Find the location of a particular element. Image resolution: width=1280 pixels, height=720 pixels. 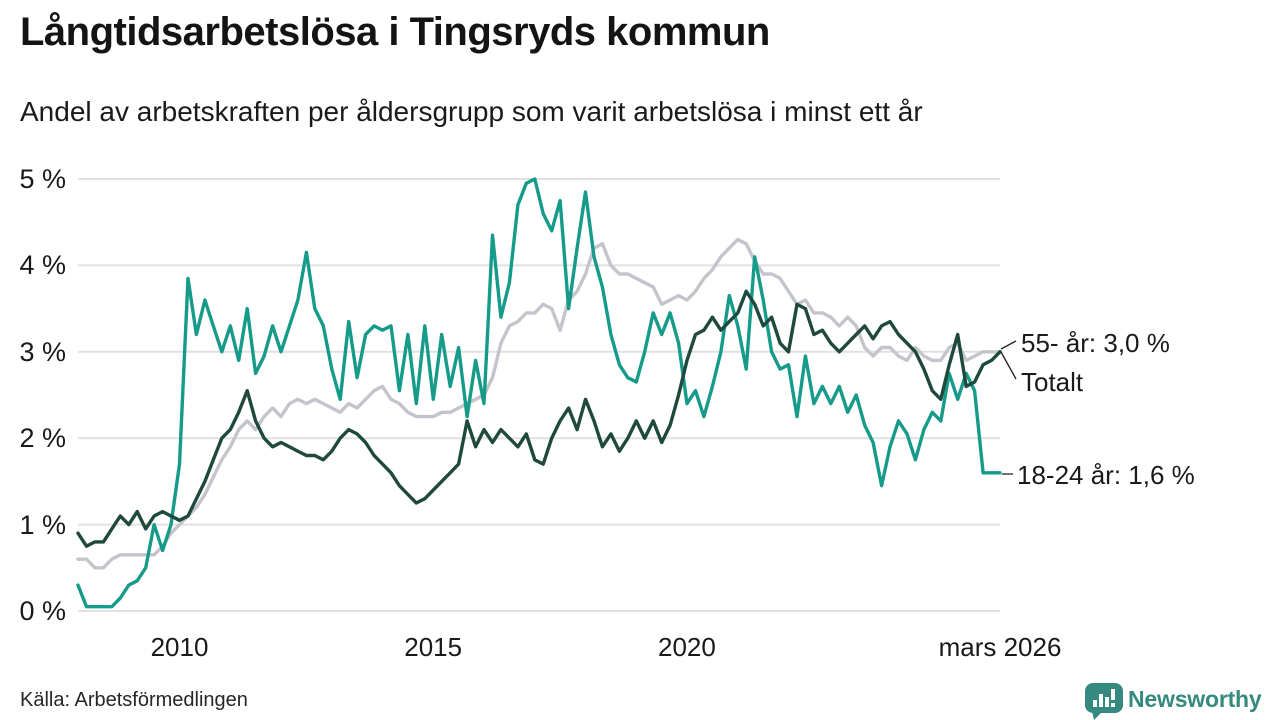

x-axis-tick-label: 2015 is located at coordinates (433, 647).